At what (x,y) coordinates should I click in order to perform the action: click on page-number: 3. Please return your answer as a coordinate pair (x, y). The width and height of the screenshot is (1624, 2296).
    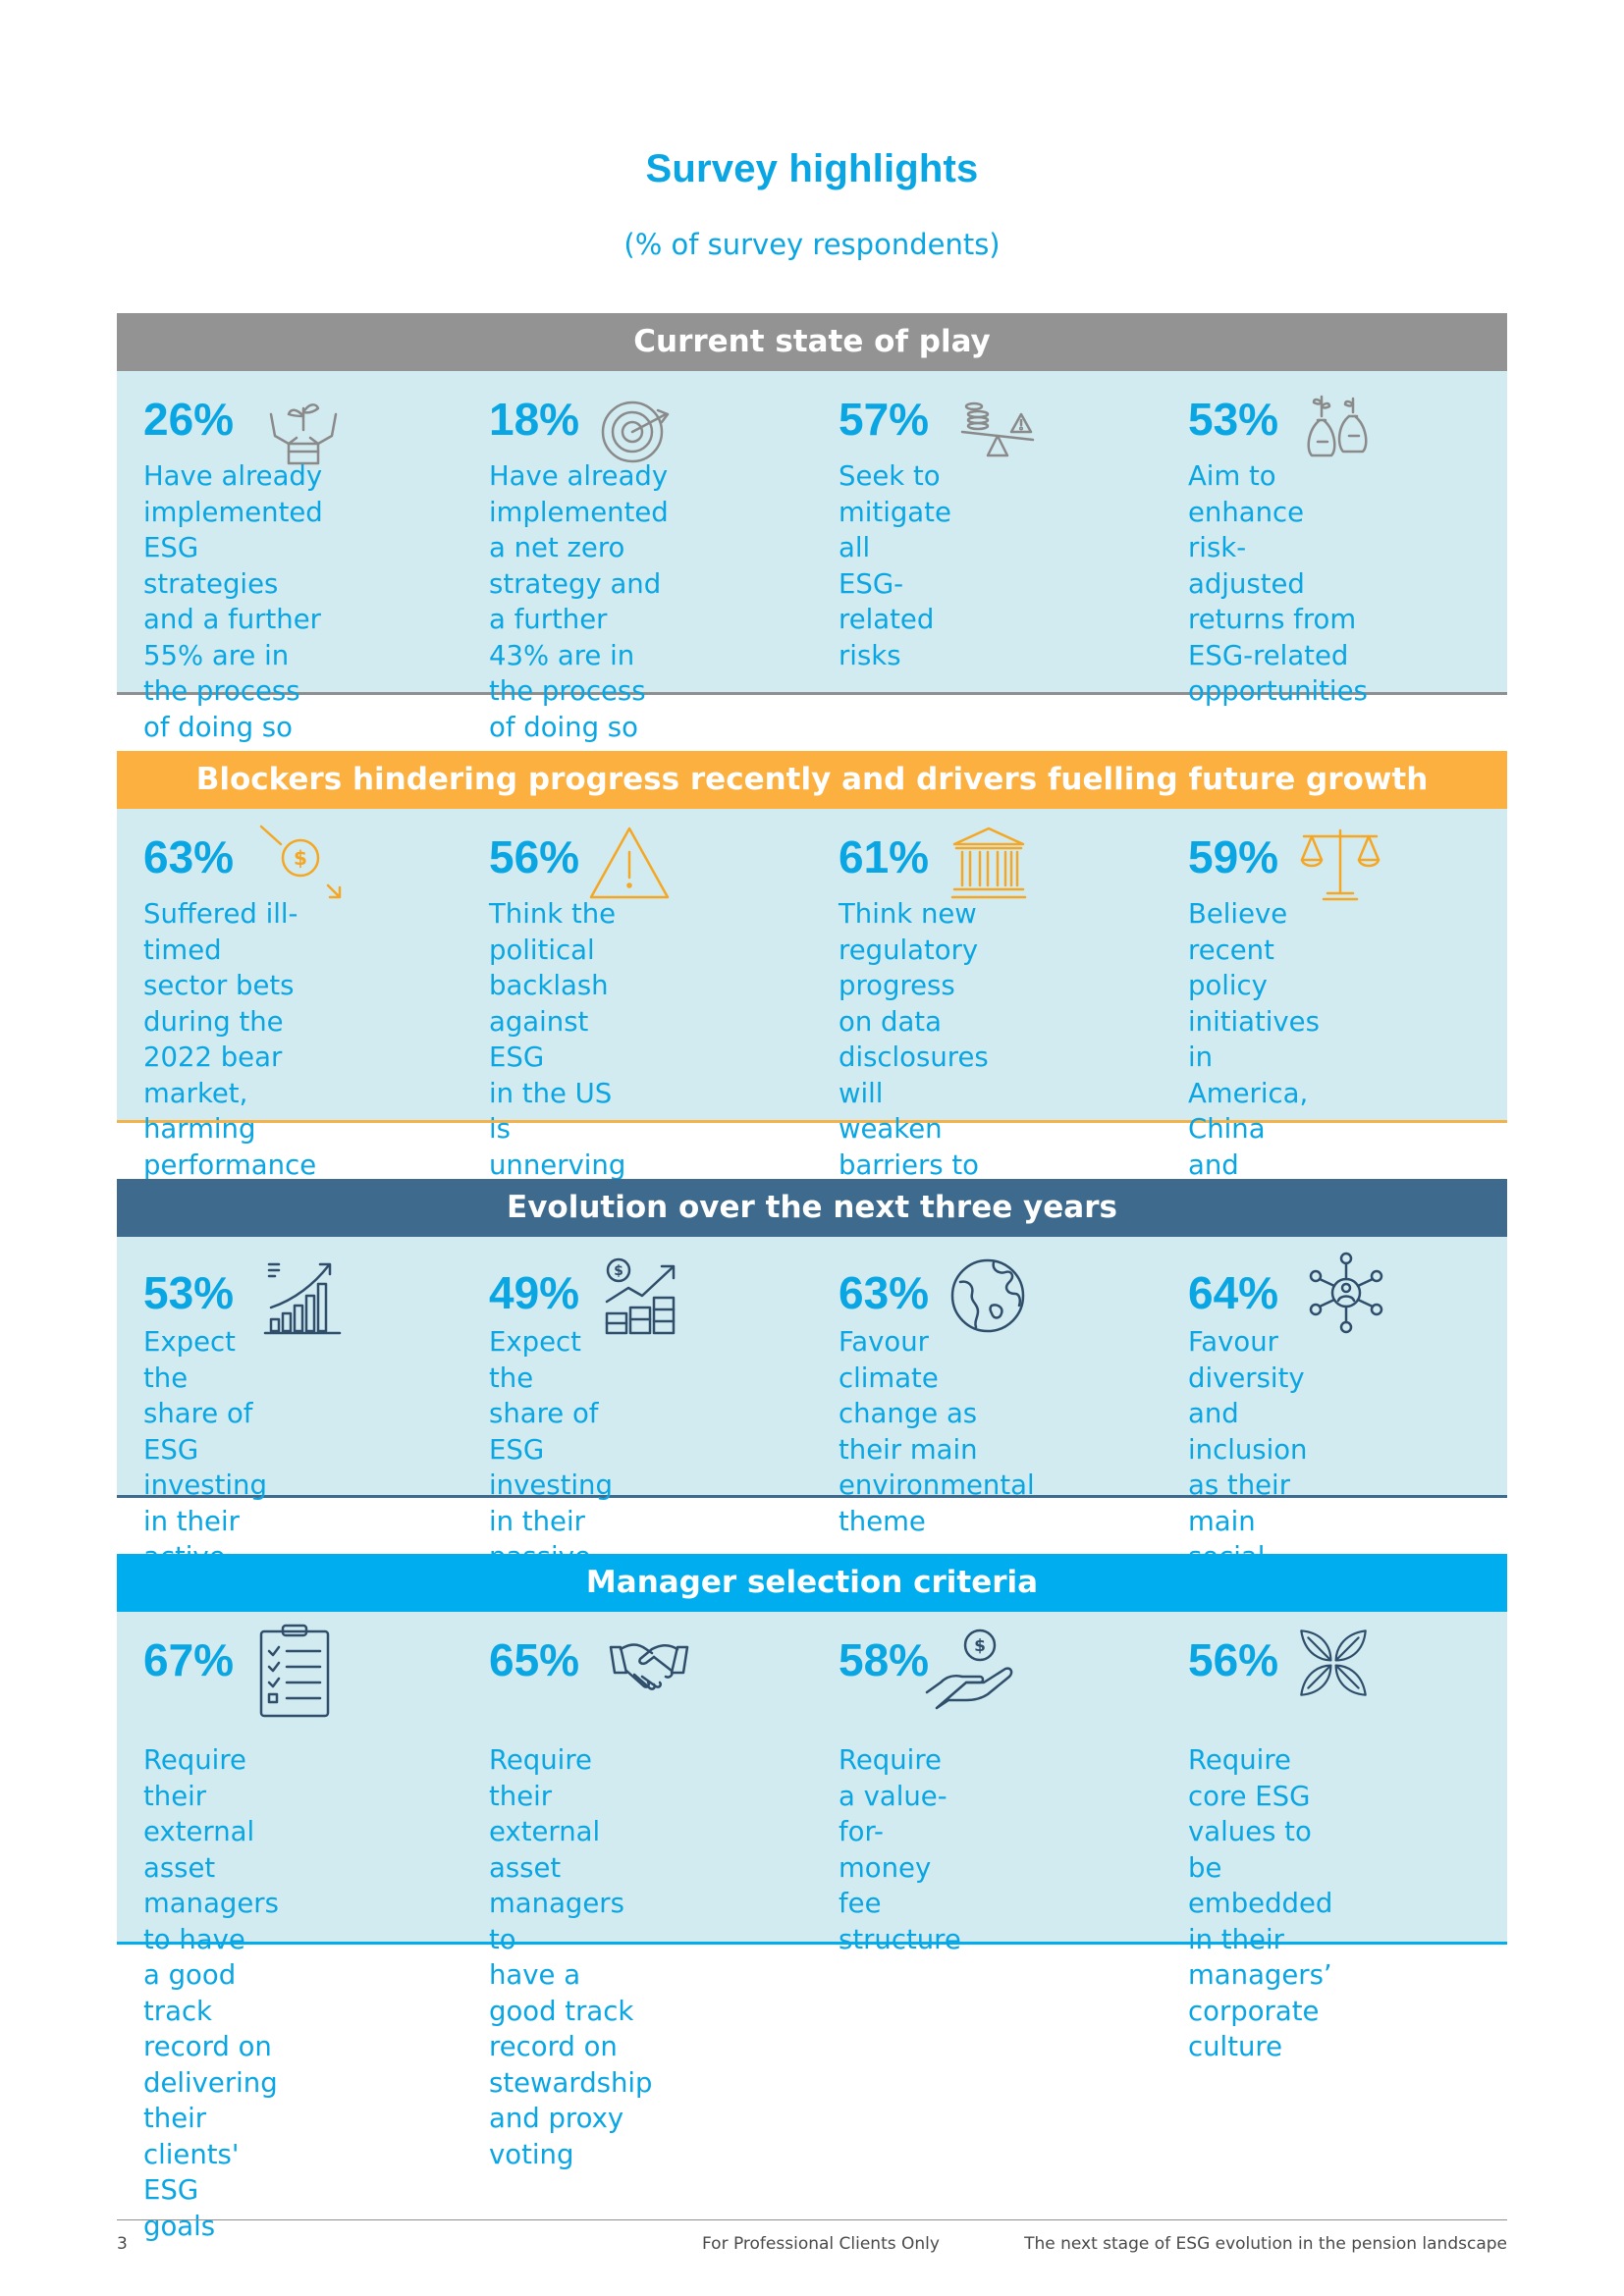
    Looking at the image, I should click on (122, 2244).